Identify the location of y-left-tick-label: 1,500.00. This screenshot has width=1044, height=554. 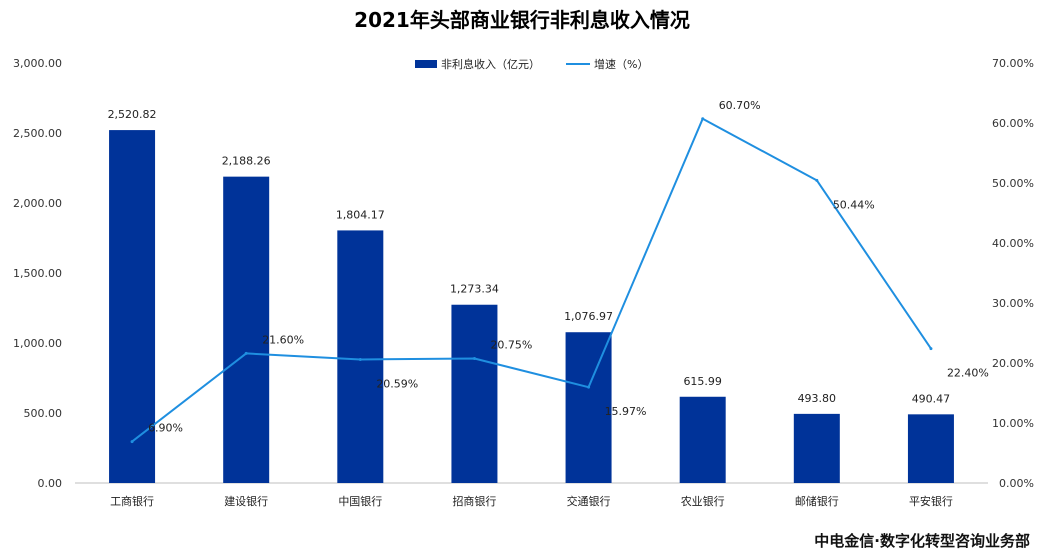
(37, 273).